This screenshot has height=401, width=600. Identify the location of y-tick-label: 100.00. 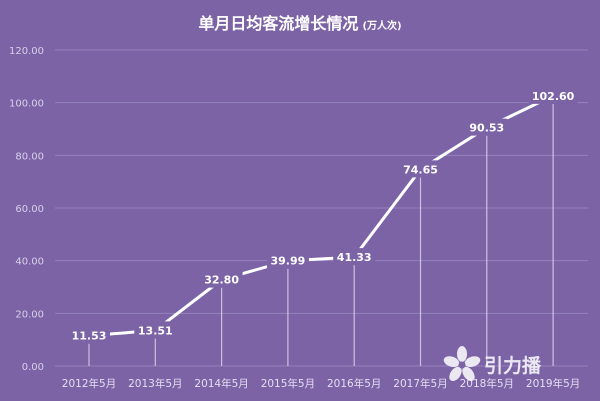
(26, 104).